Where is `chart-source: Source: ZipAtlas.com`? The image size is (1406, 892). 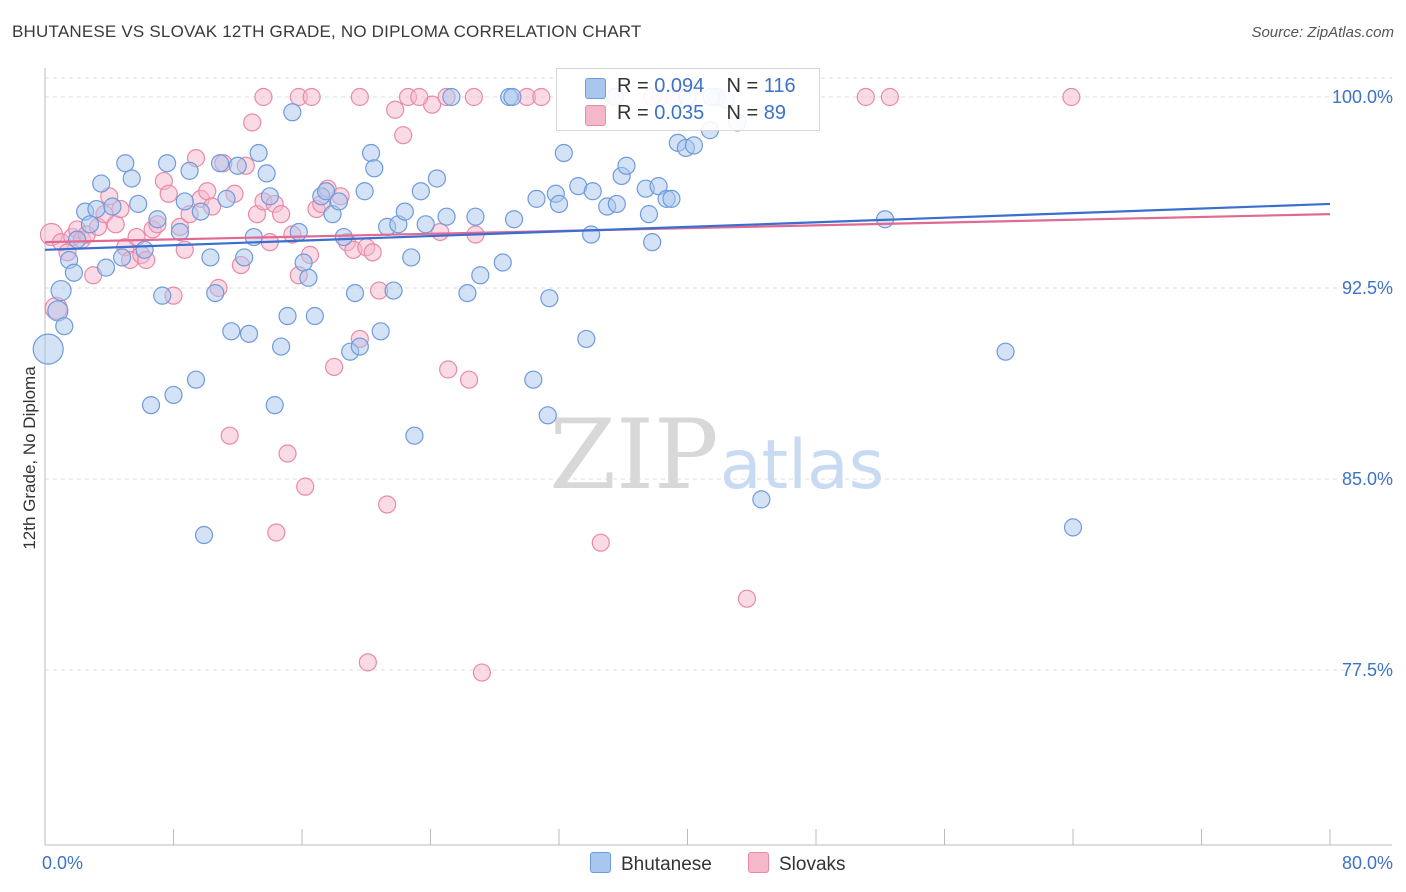
chart-source: Source: ZipAtlas.com is located at coordinates (1322, 32).